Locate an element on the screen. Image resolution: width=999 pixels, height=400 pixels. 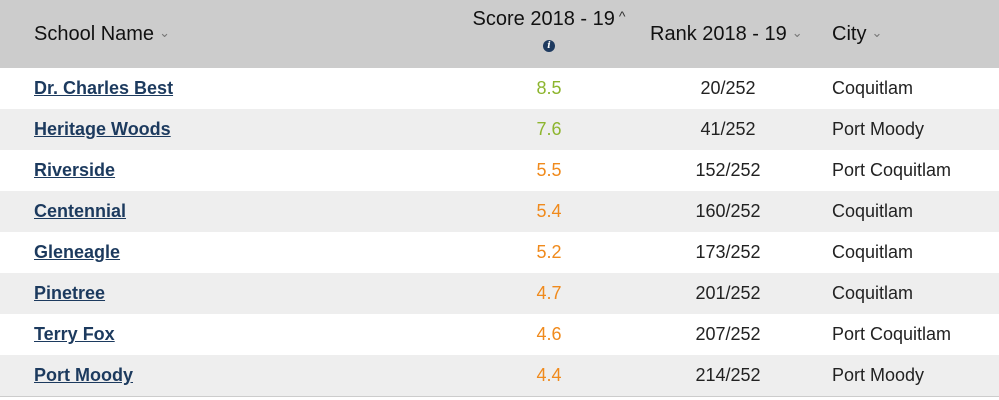
rank-value: 207/252 is located at coordinates (728, 334).